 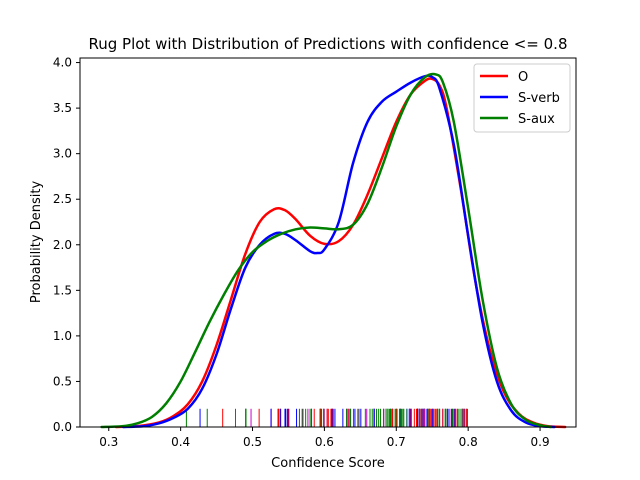 I want to click on x-tick-label: 0.8, so click(x=468, y=442).